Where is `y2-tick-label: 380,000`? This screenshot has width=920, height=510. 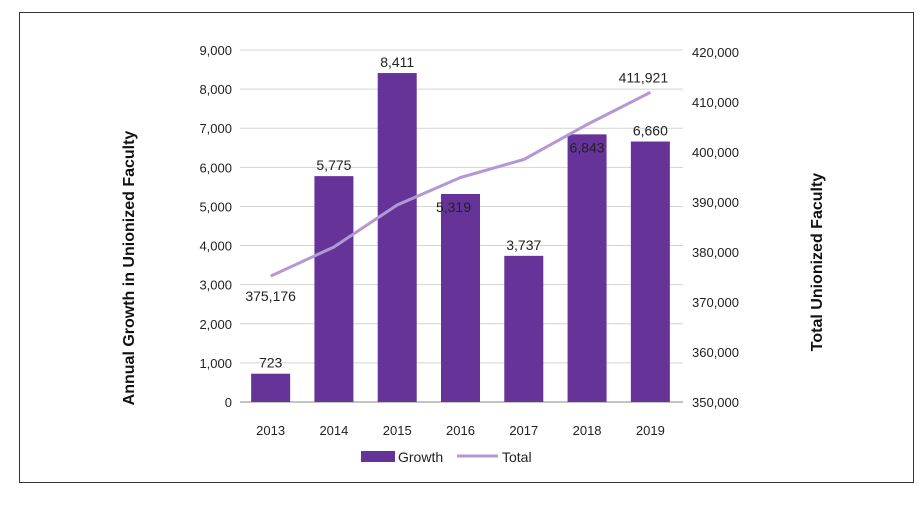 y2-tick-label: 380,000 is located at coordinates (715, 252).